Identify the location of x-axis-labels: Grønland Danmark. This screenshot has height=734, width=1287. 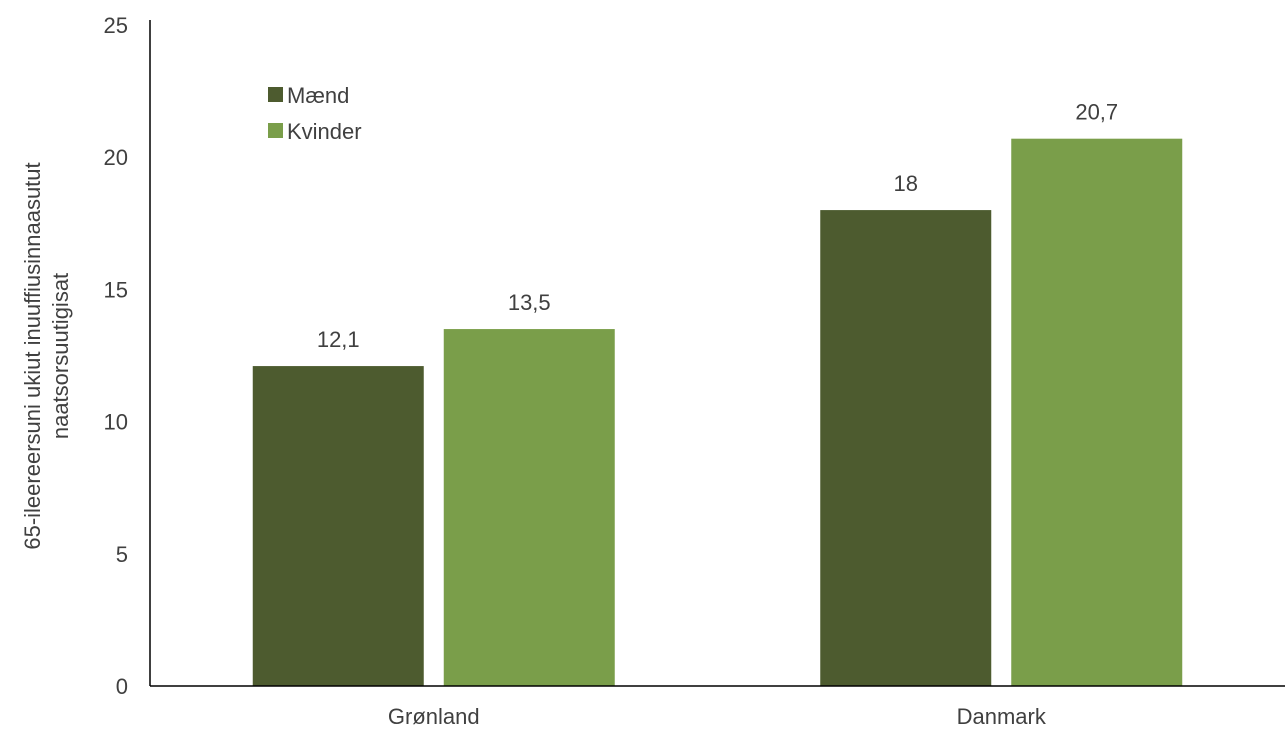
(717, 716).